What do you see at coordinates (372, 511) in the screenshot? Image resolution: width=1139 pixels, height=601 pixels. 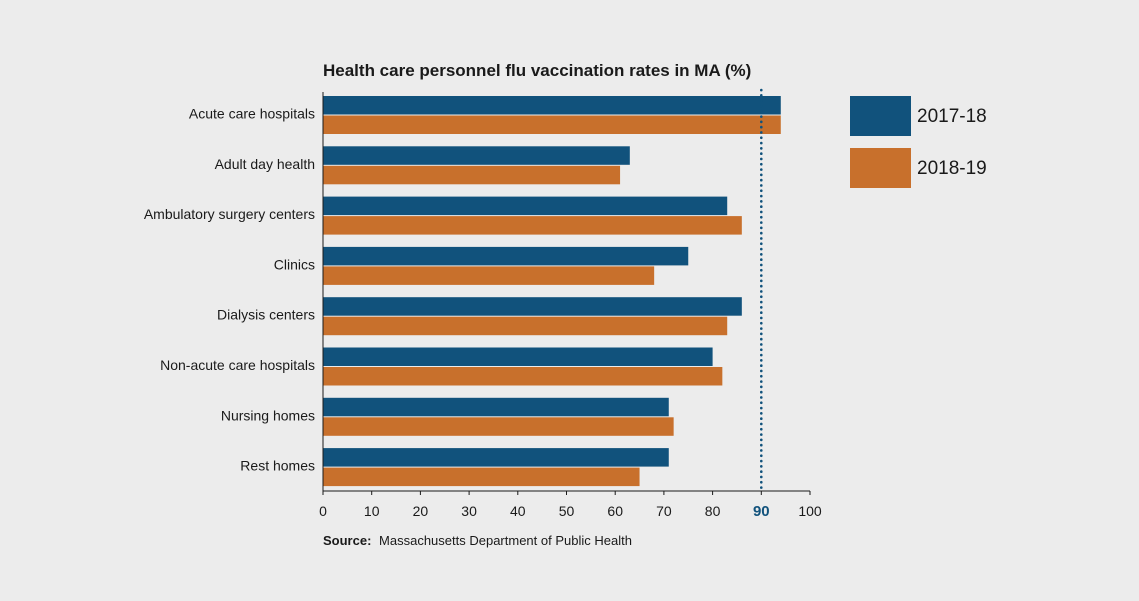 I see `x-tick-label: 10` at bounding box center [372, 511].